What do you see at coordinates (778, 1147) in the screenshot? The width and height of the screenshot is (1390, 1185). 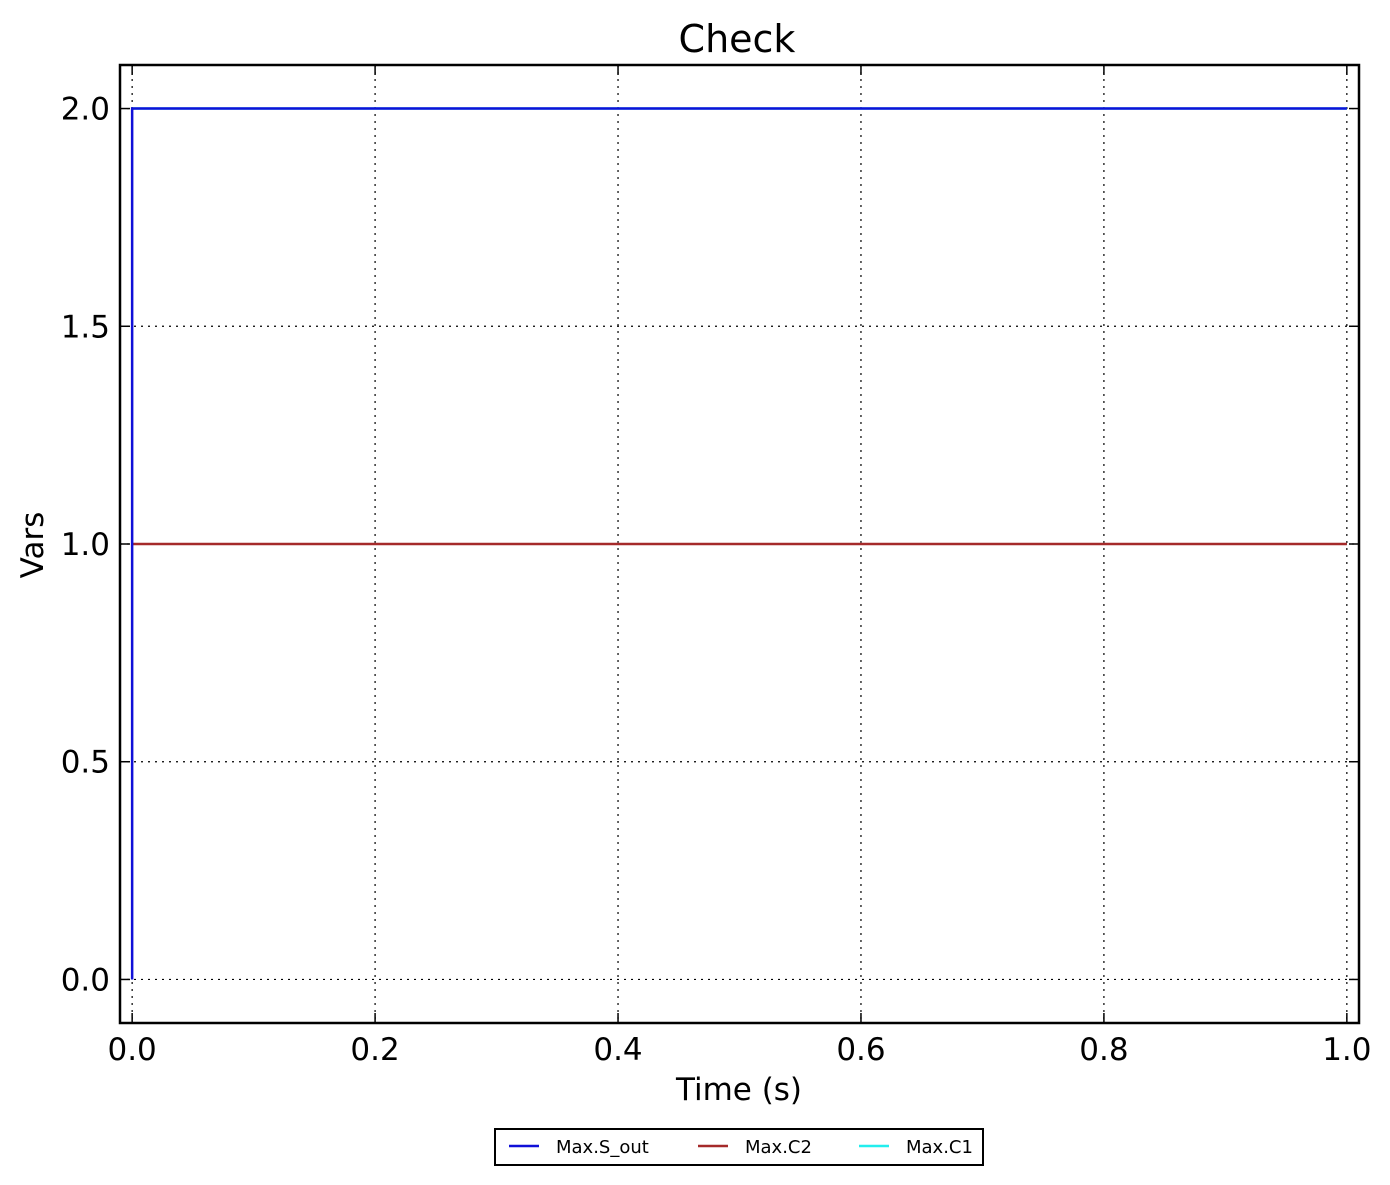 I see `legend-label: Max.C2` at bounding box center [778, 1147].